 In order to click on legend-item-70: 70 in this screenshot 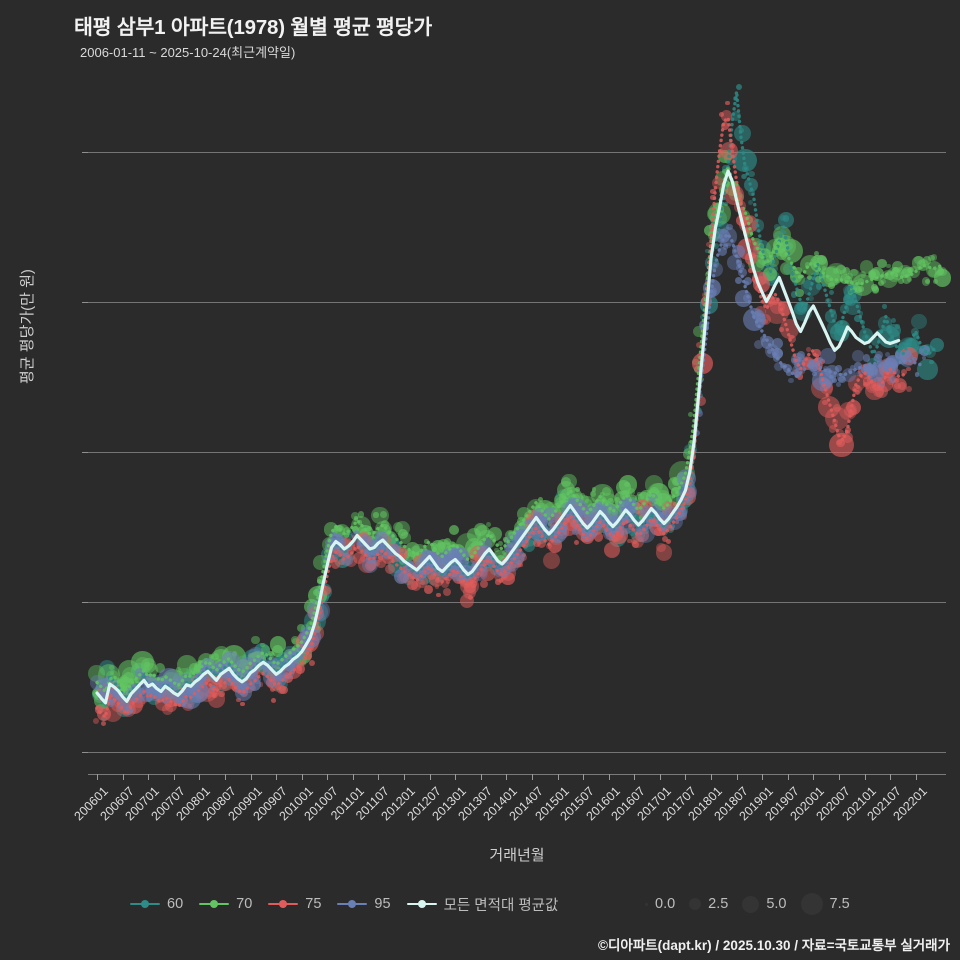, I will do `click(225, 904)`.